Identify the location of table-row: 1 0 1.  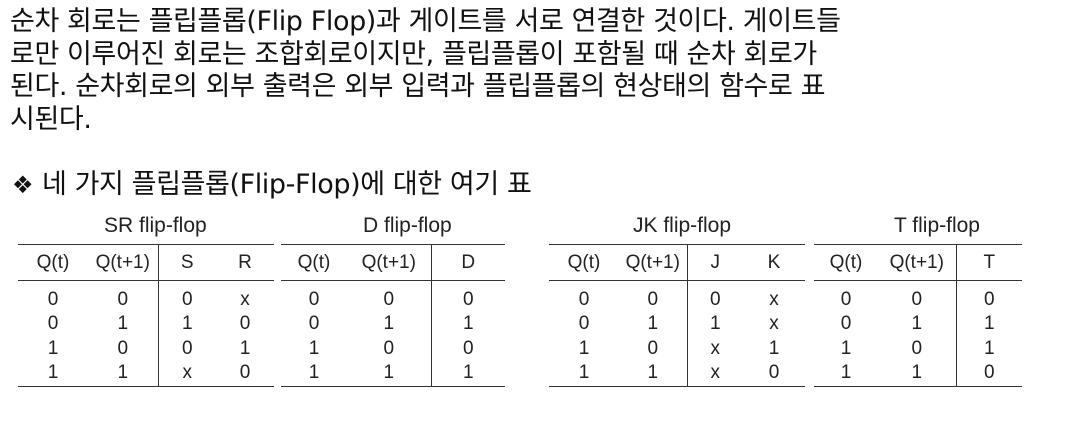
(918, 348).